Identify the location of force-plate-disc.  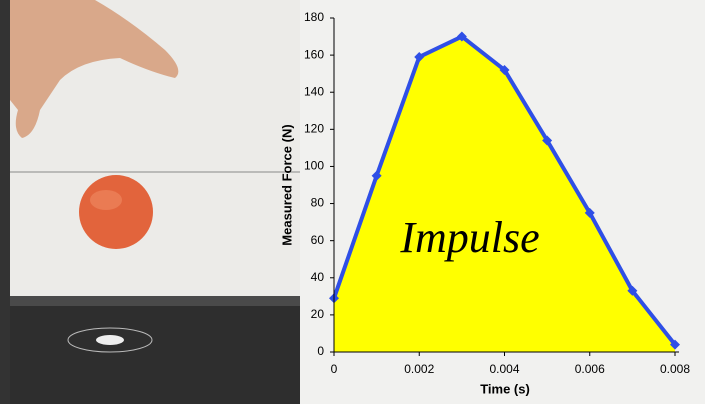
(110, 340).